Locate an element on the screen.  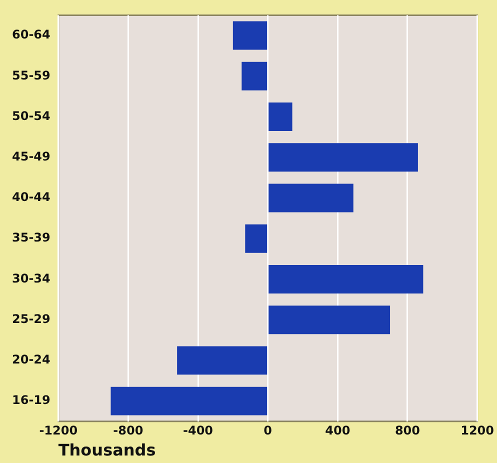
y-tick-label: 20-24 is located at coordinates (31, 359).